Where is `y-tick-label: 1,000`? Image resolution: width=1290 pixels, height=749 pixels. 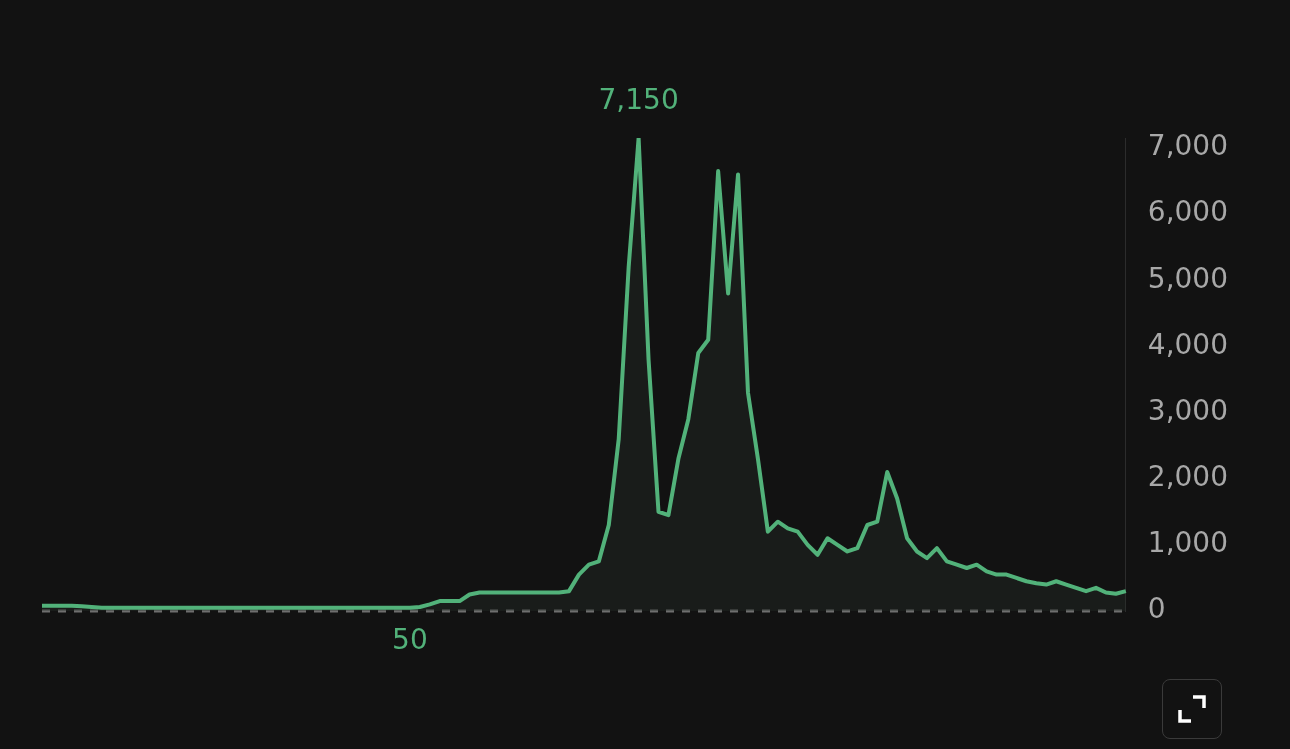 y-tick-label: 1,000 is located at coordinates (1188, 543).